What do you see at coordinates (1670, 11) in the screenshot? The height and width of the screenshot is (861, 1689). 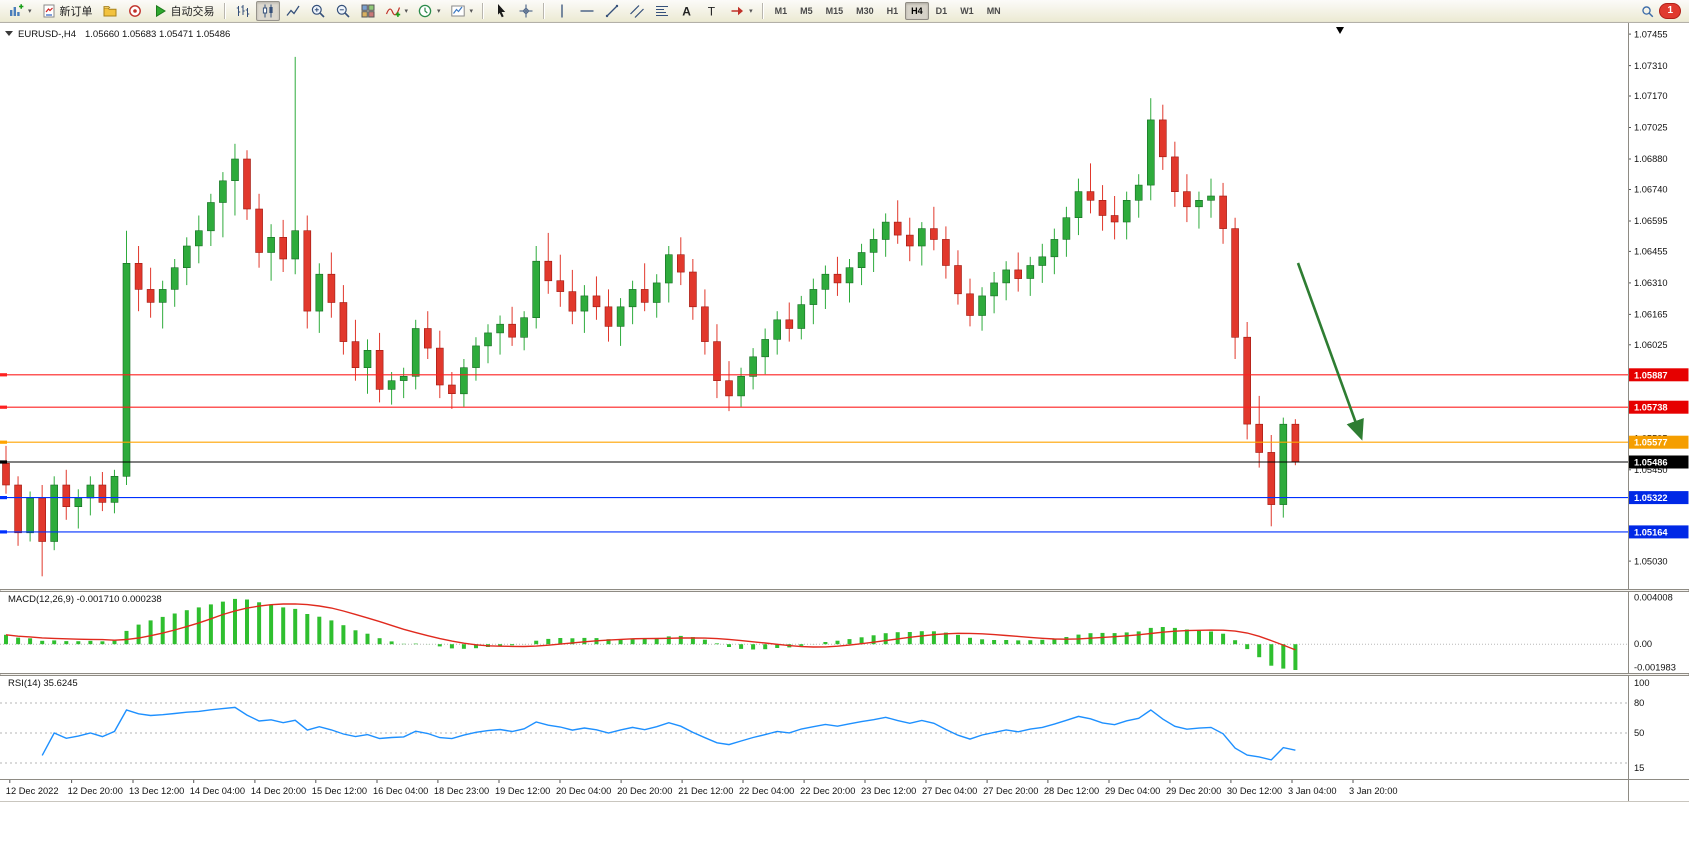 I see `notification-badge: 1` at bounding box center [1670, 11].